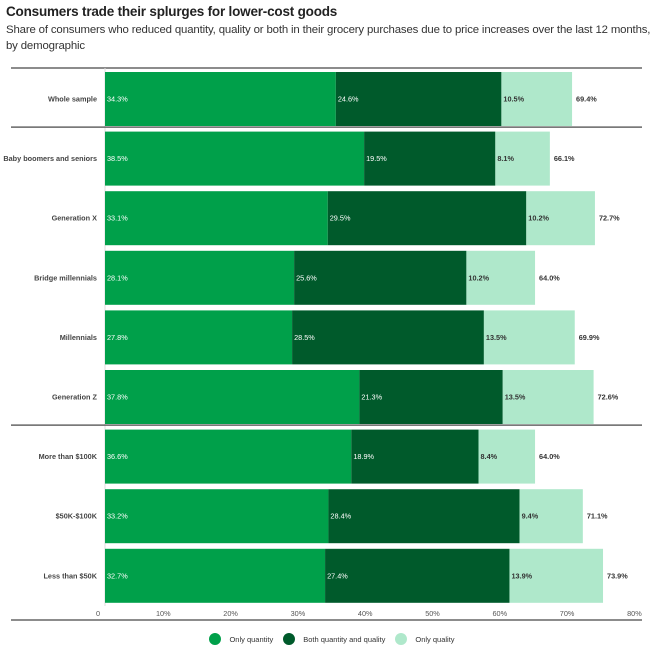 The image size is (666, 663). Describe the element at coordinates (304, 337) in the screenshot. I see `data-label: 28.5%` at that location.